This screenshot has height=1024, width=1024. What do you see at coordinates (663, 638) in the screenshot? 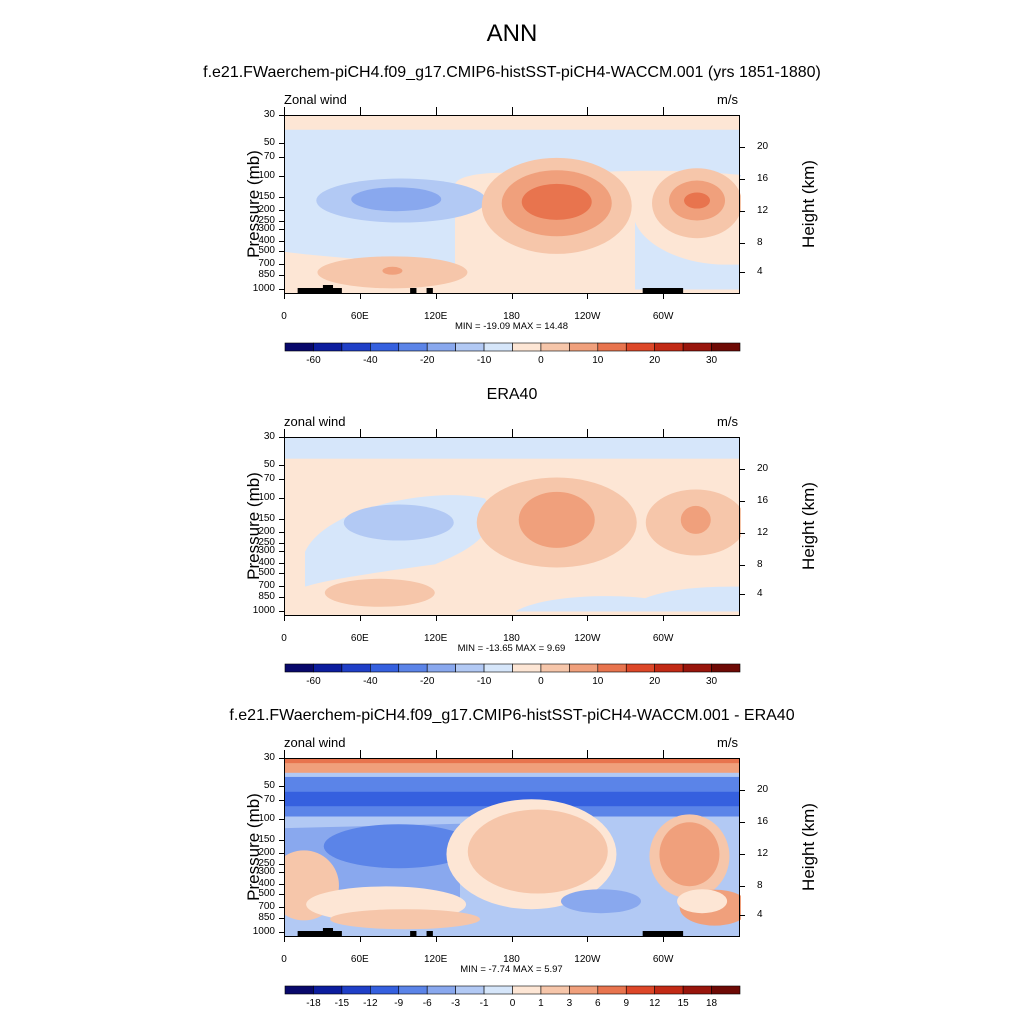
I see `x-tick-label: 60W` at bounding box center [663, 638].